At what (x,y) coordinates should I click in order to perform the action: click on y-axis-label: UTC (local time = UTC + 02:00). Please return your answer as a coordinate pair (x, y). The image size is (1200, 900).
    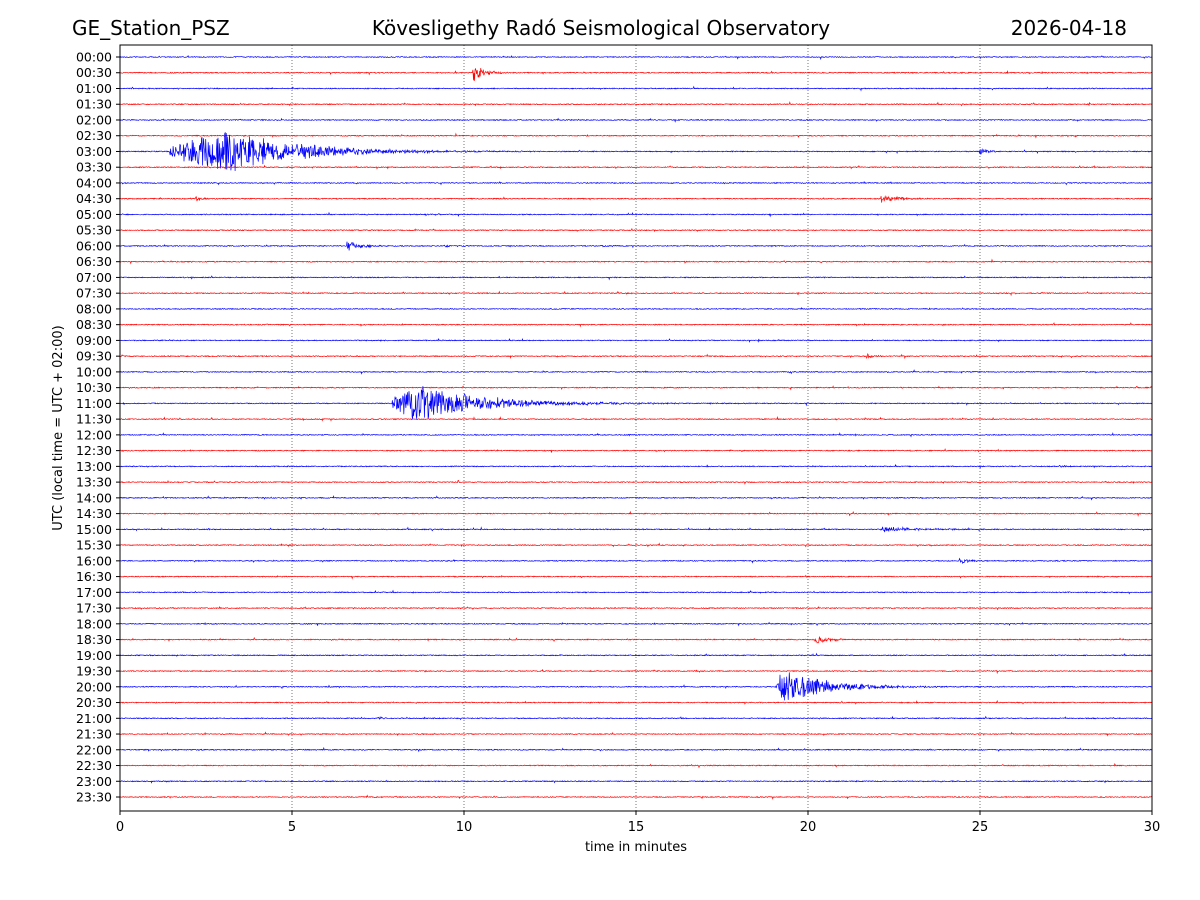
    Looking at the image, I should click on (58, 427).